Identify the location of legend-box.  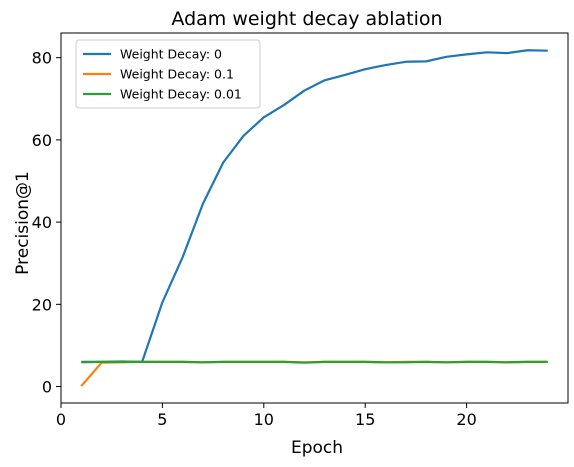
(168, 74).